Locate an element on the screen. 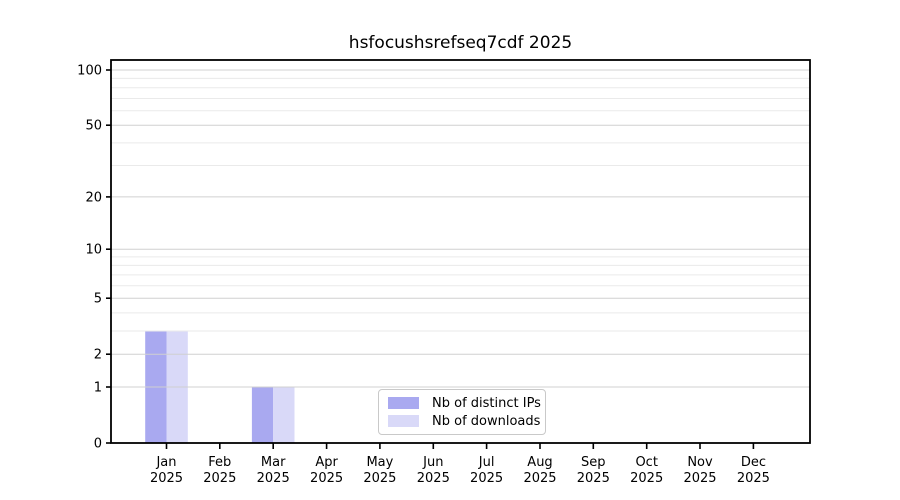  x-tick-label-dec: Dec is located at coordinates (753, 462).